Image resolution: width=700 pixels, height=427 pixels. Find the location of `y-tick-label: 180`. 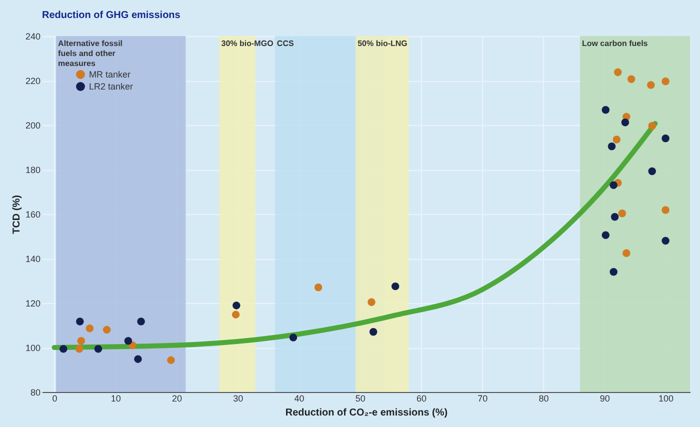

y-tick-label: 180 is located at coordinates (32, 170).